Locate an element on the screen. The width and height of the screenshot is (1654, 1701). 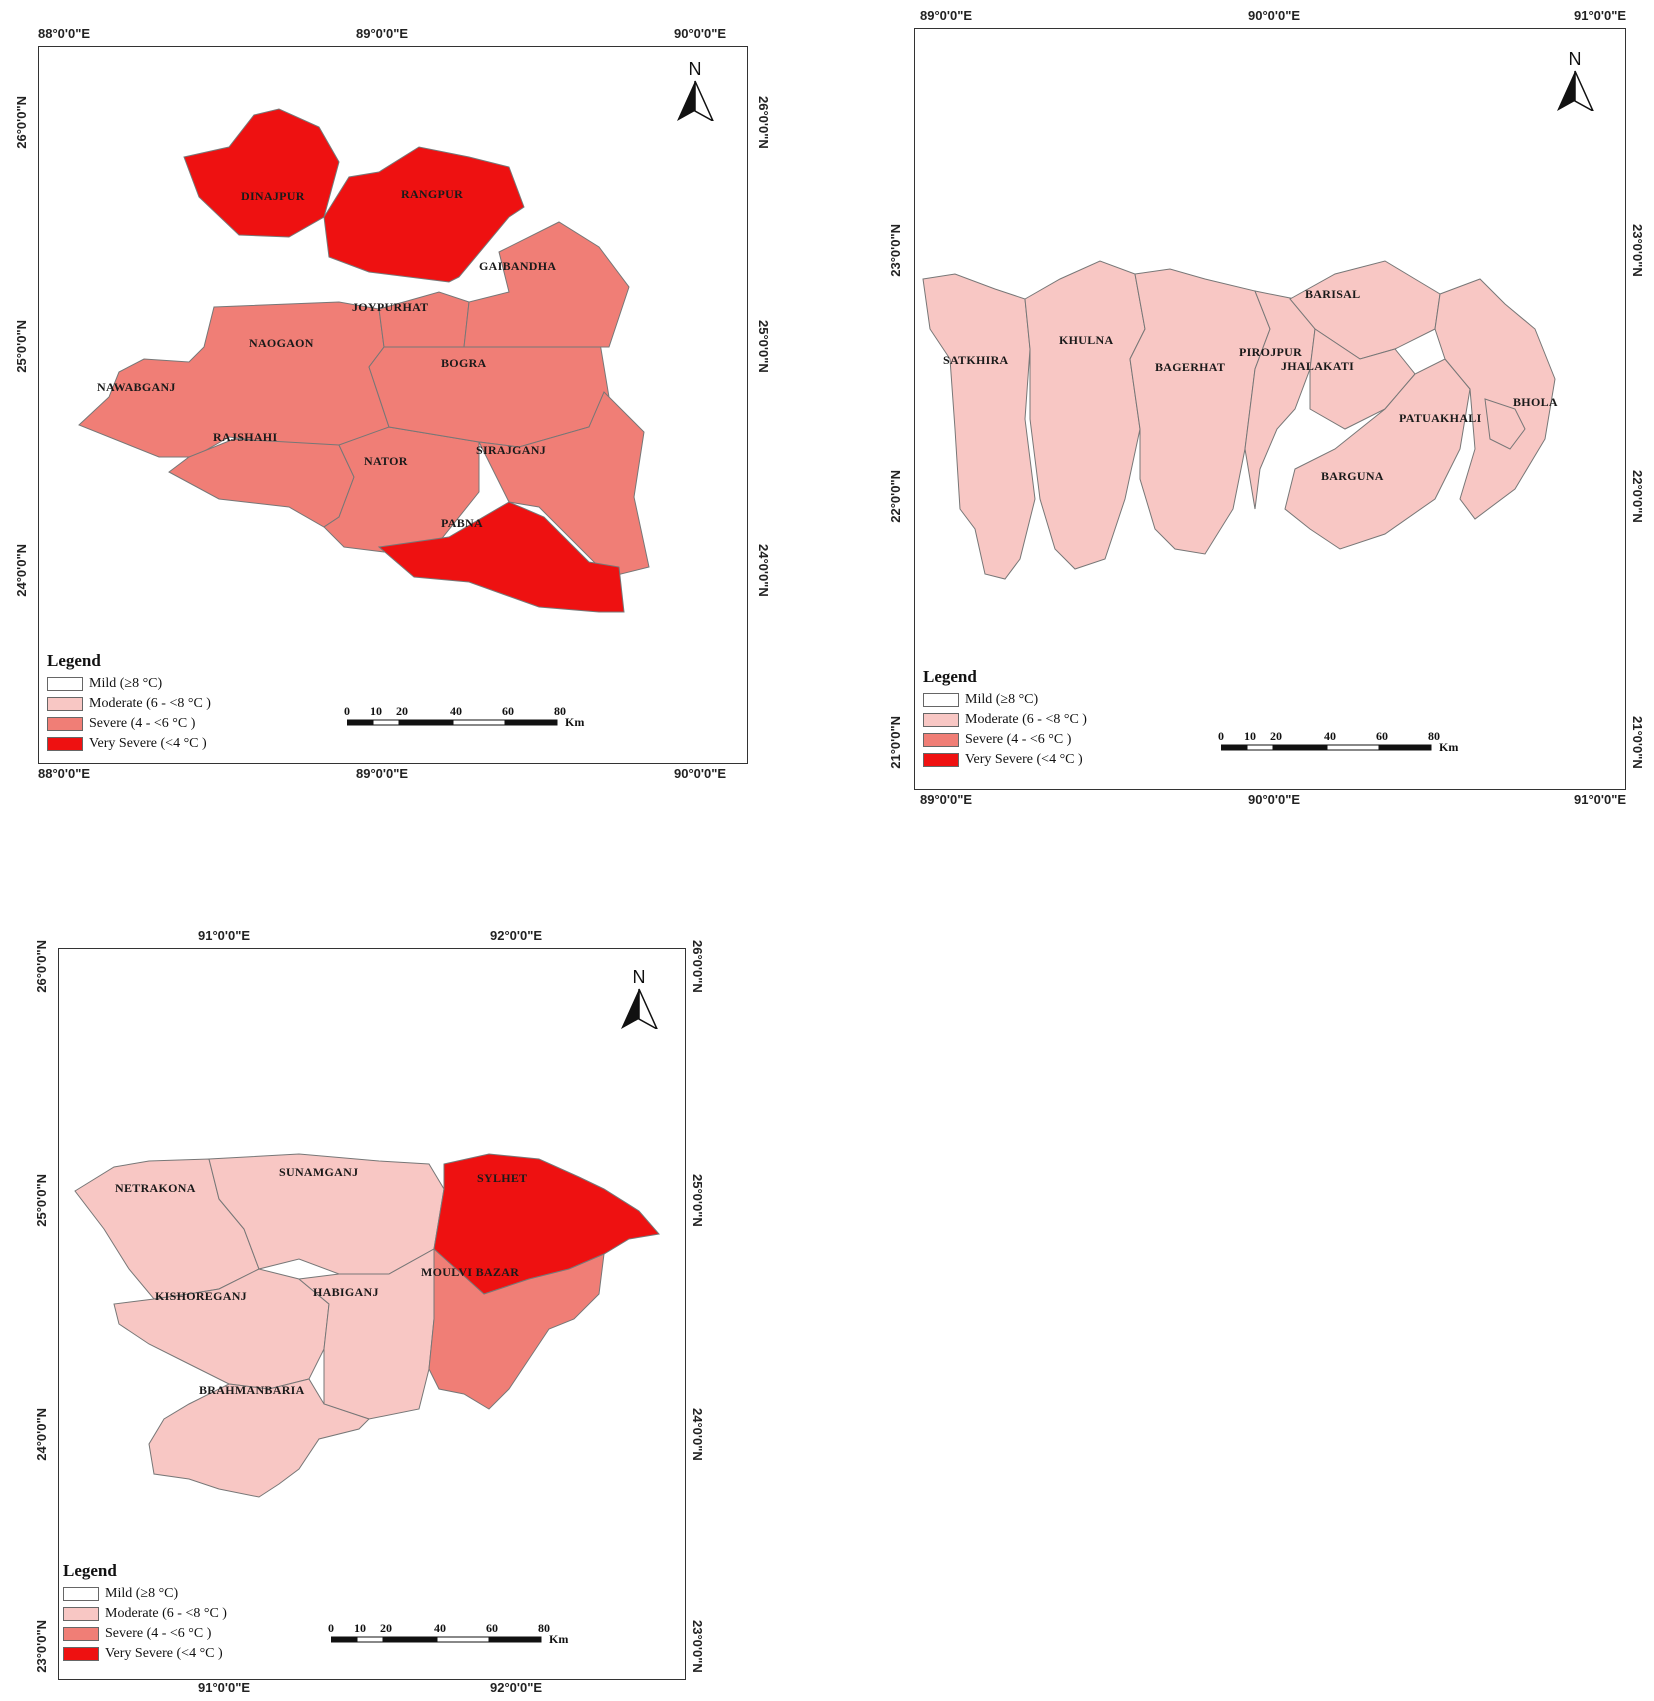
district-label: RAJSHAHI is located at coordinates (245, 437).